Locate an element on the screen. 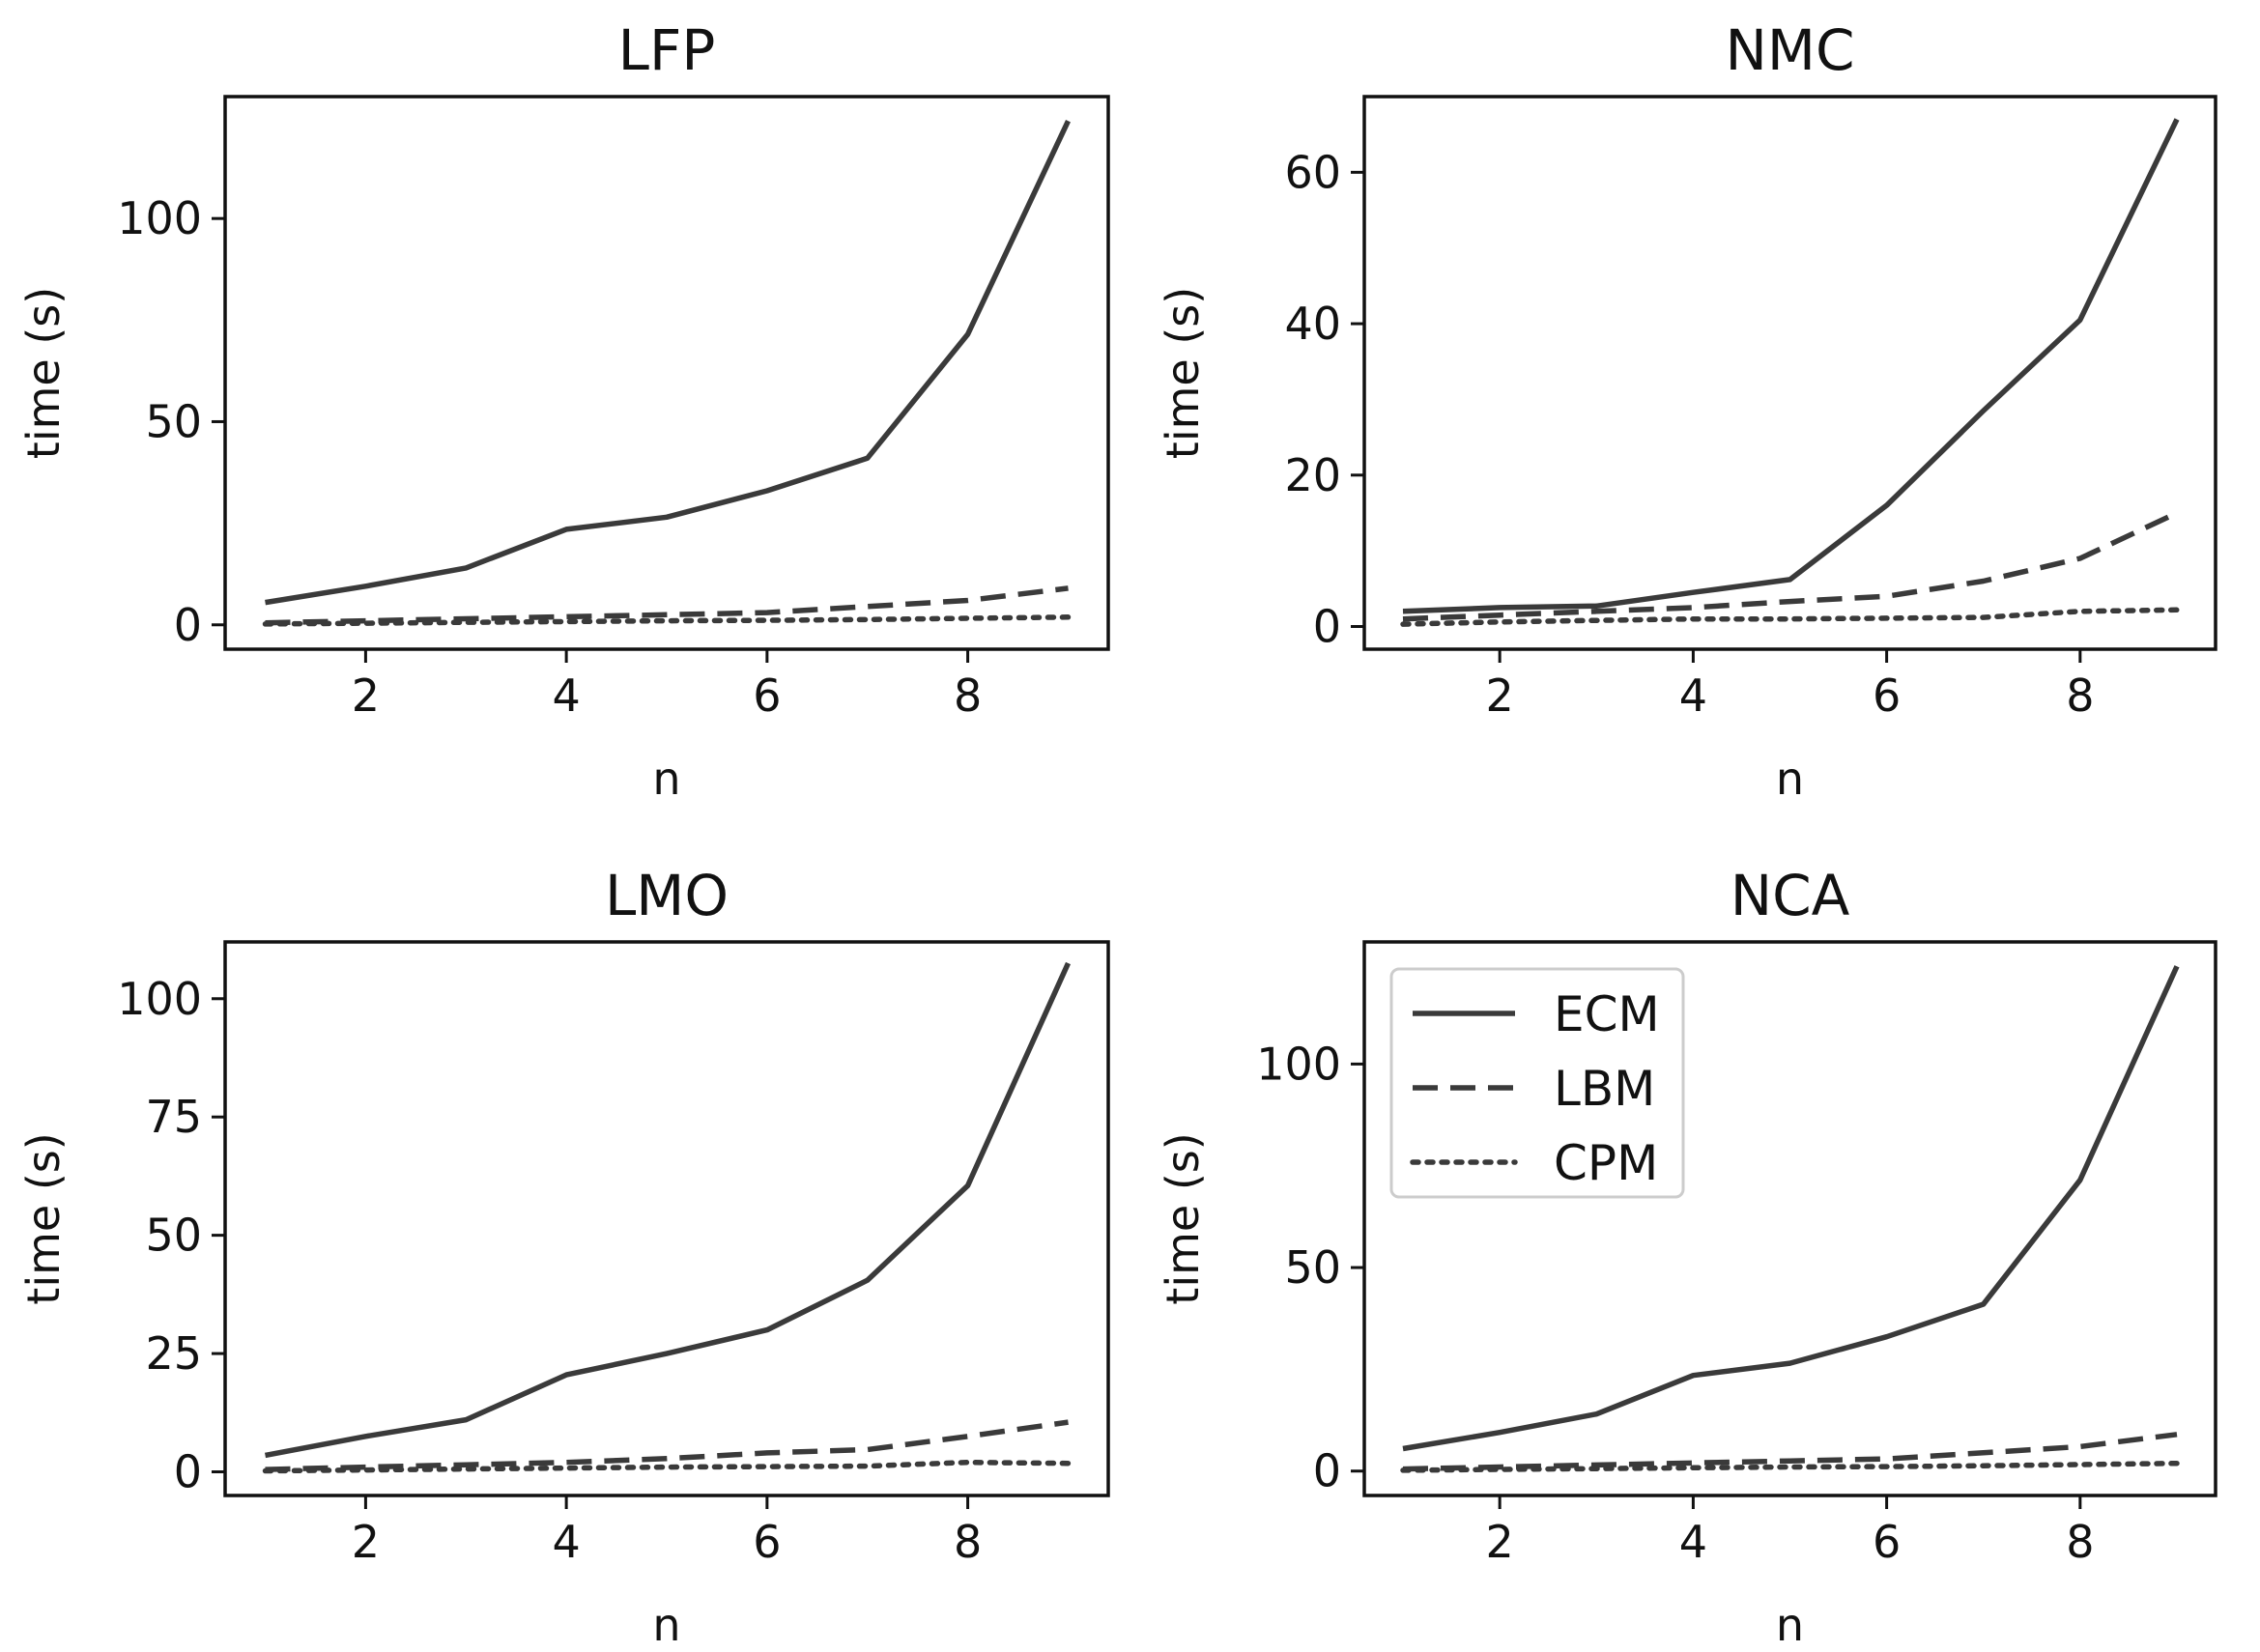 The image size is (2260, 1652). chart-3-x-tick-label-8: 8 is located at coordinates (968, 1542).